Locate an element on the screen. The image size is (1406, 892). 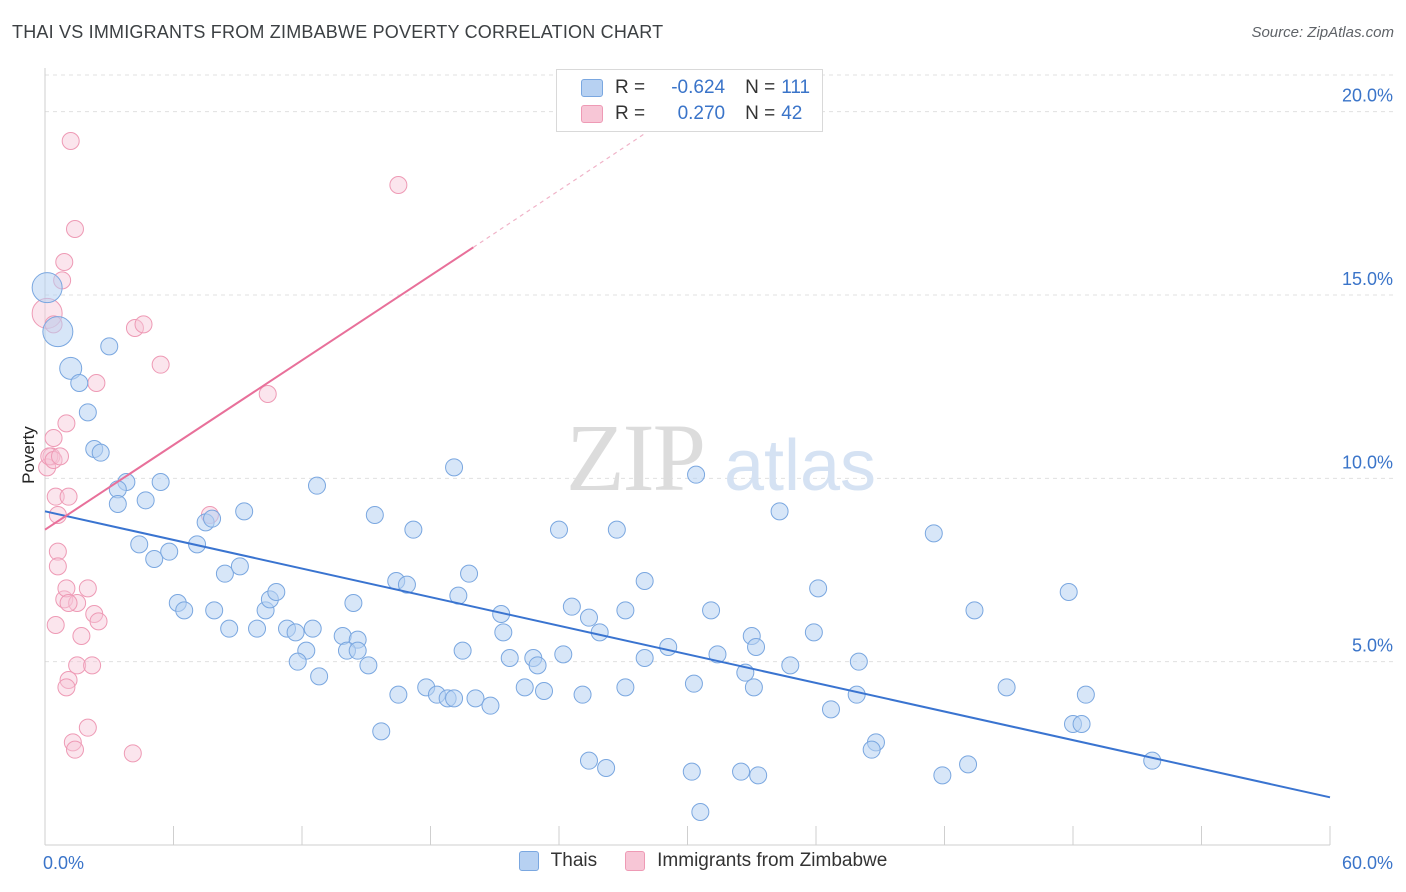
y-tick-label: 20.0% is located at coordinates (1367, 96).